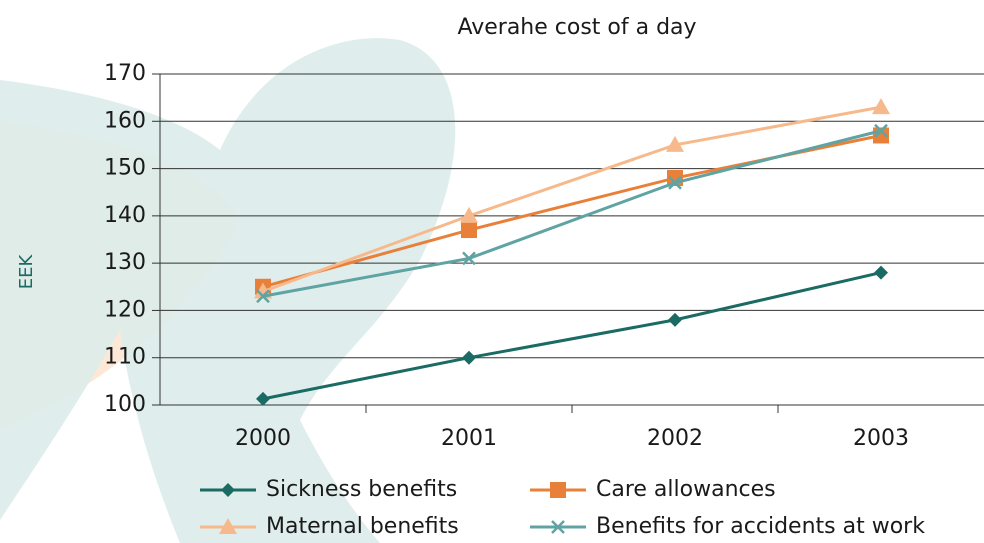 Image resolution: width=984 pixels, height=543 pixels. What do you see at coordinates (125, 262) in the screenshot?
I see `y-tick-label: 130` at bounding box center [125, 262].